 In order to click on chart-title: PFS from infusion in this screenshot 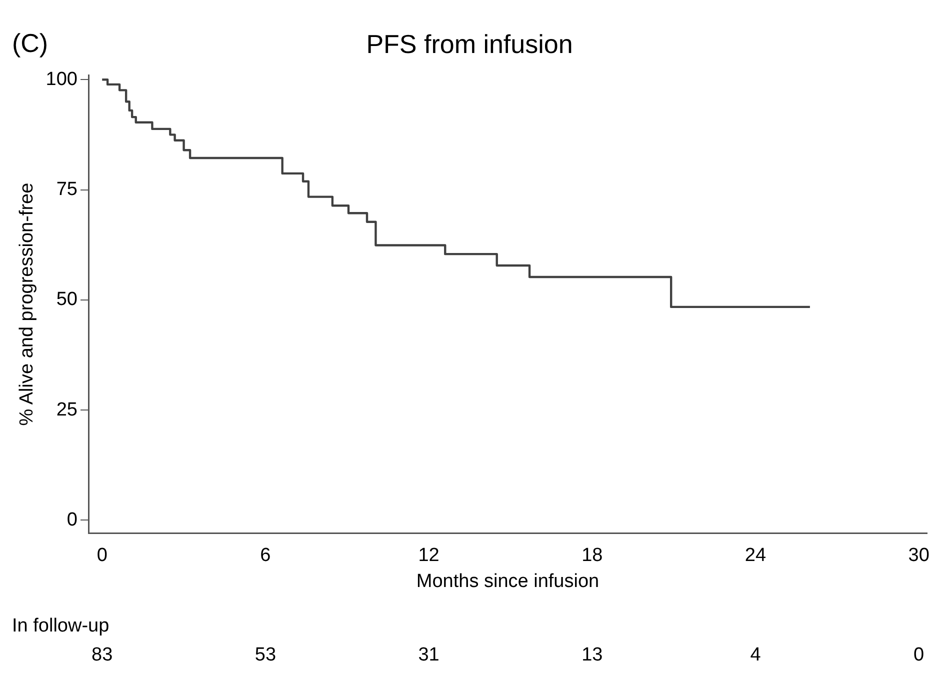, I will do `click(469, 43)`.